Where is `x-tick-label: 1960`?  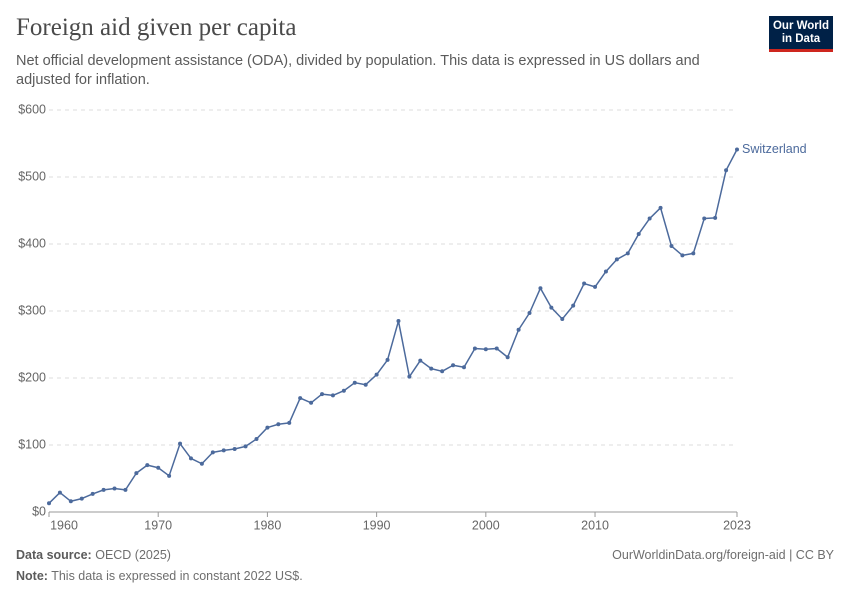 x-tick-label: 1960 is located at coordinates (64, 525).